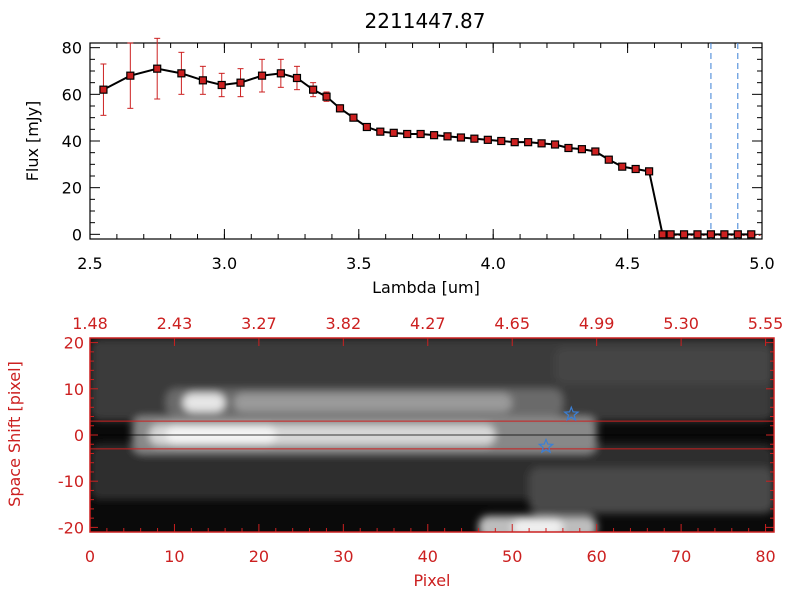 This screenshot has height=600, width=800. Describe the element at coordinates (425, 21) in the screenshot. I see `chart-title: 2211447.87` at that location.